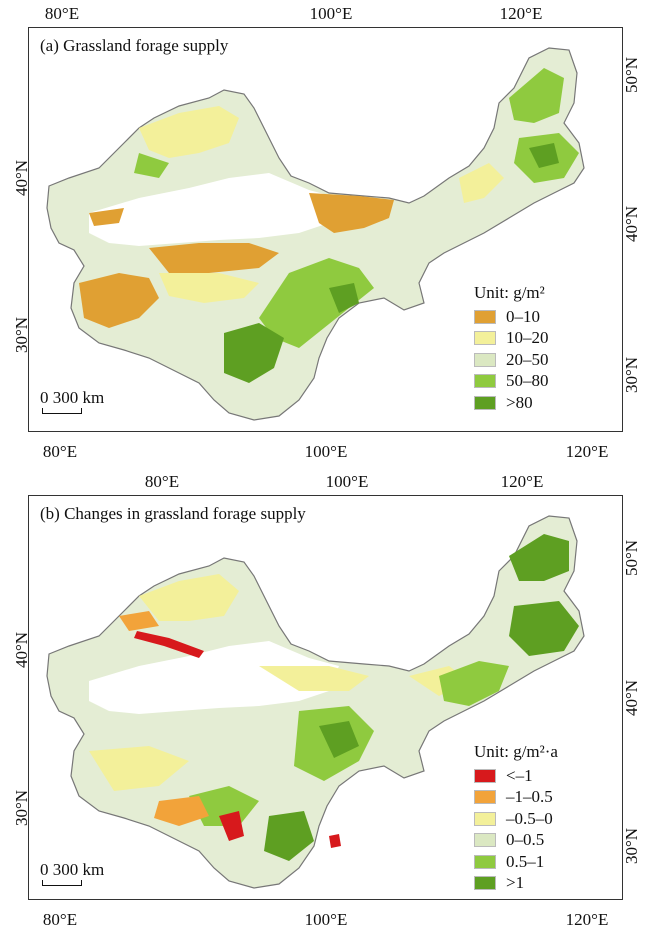 The width and height of the screenshot is (650, 936). What do you see at coordinates (509, 292) in the screenshot?
I see `legend-title: Unit: g/m²` at bounding box center [509, 292].